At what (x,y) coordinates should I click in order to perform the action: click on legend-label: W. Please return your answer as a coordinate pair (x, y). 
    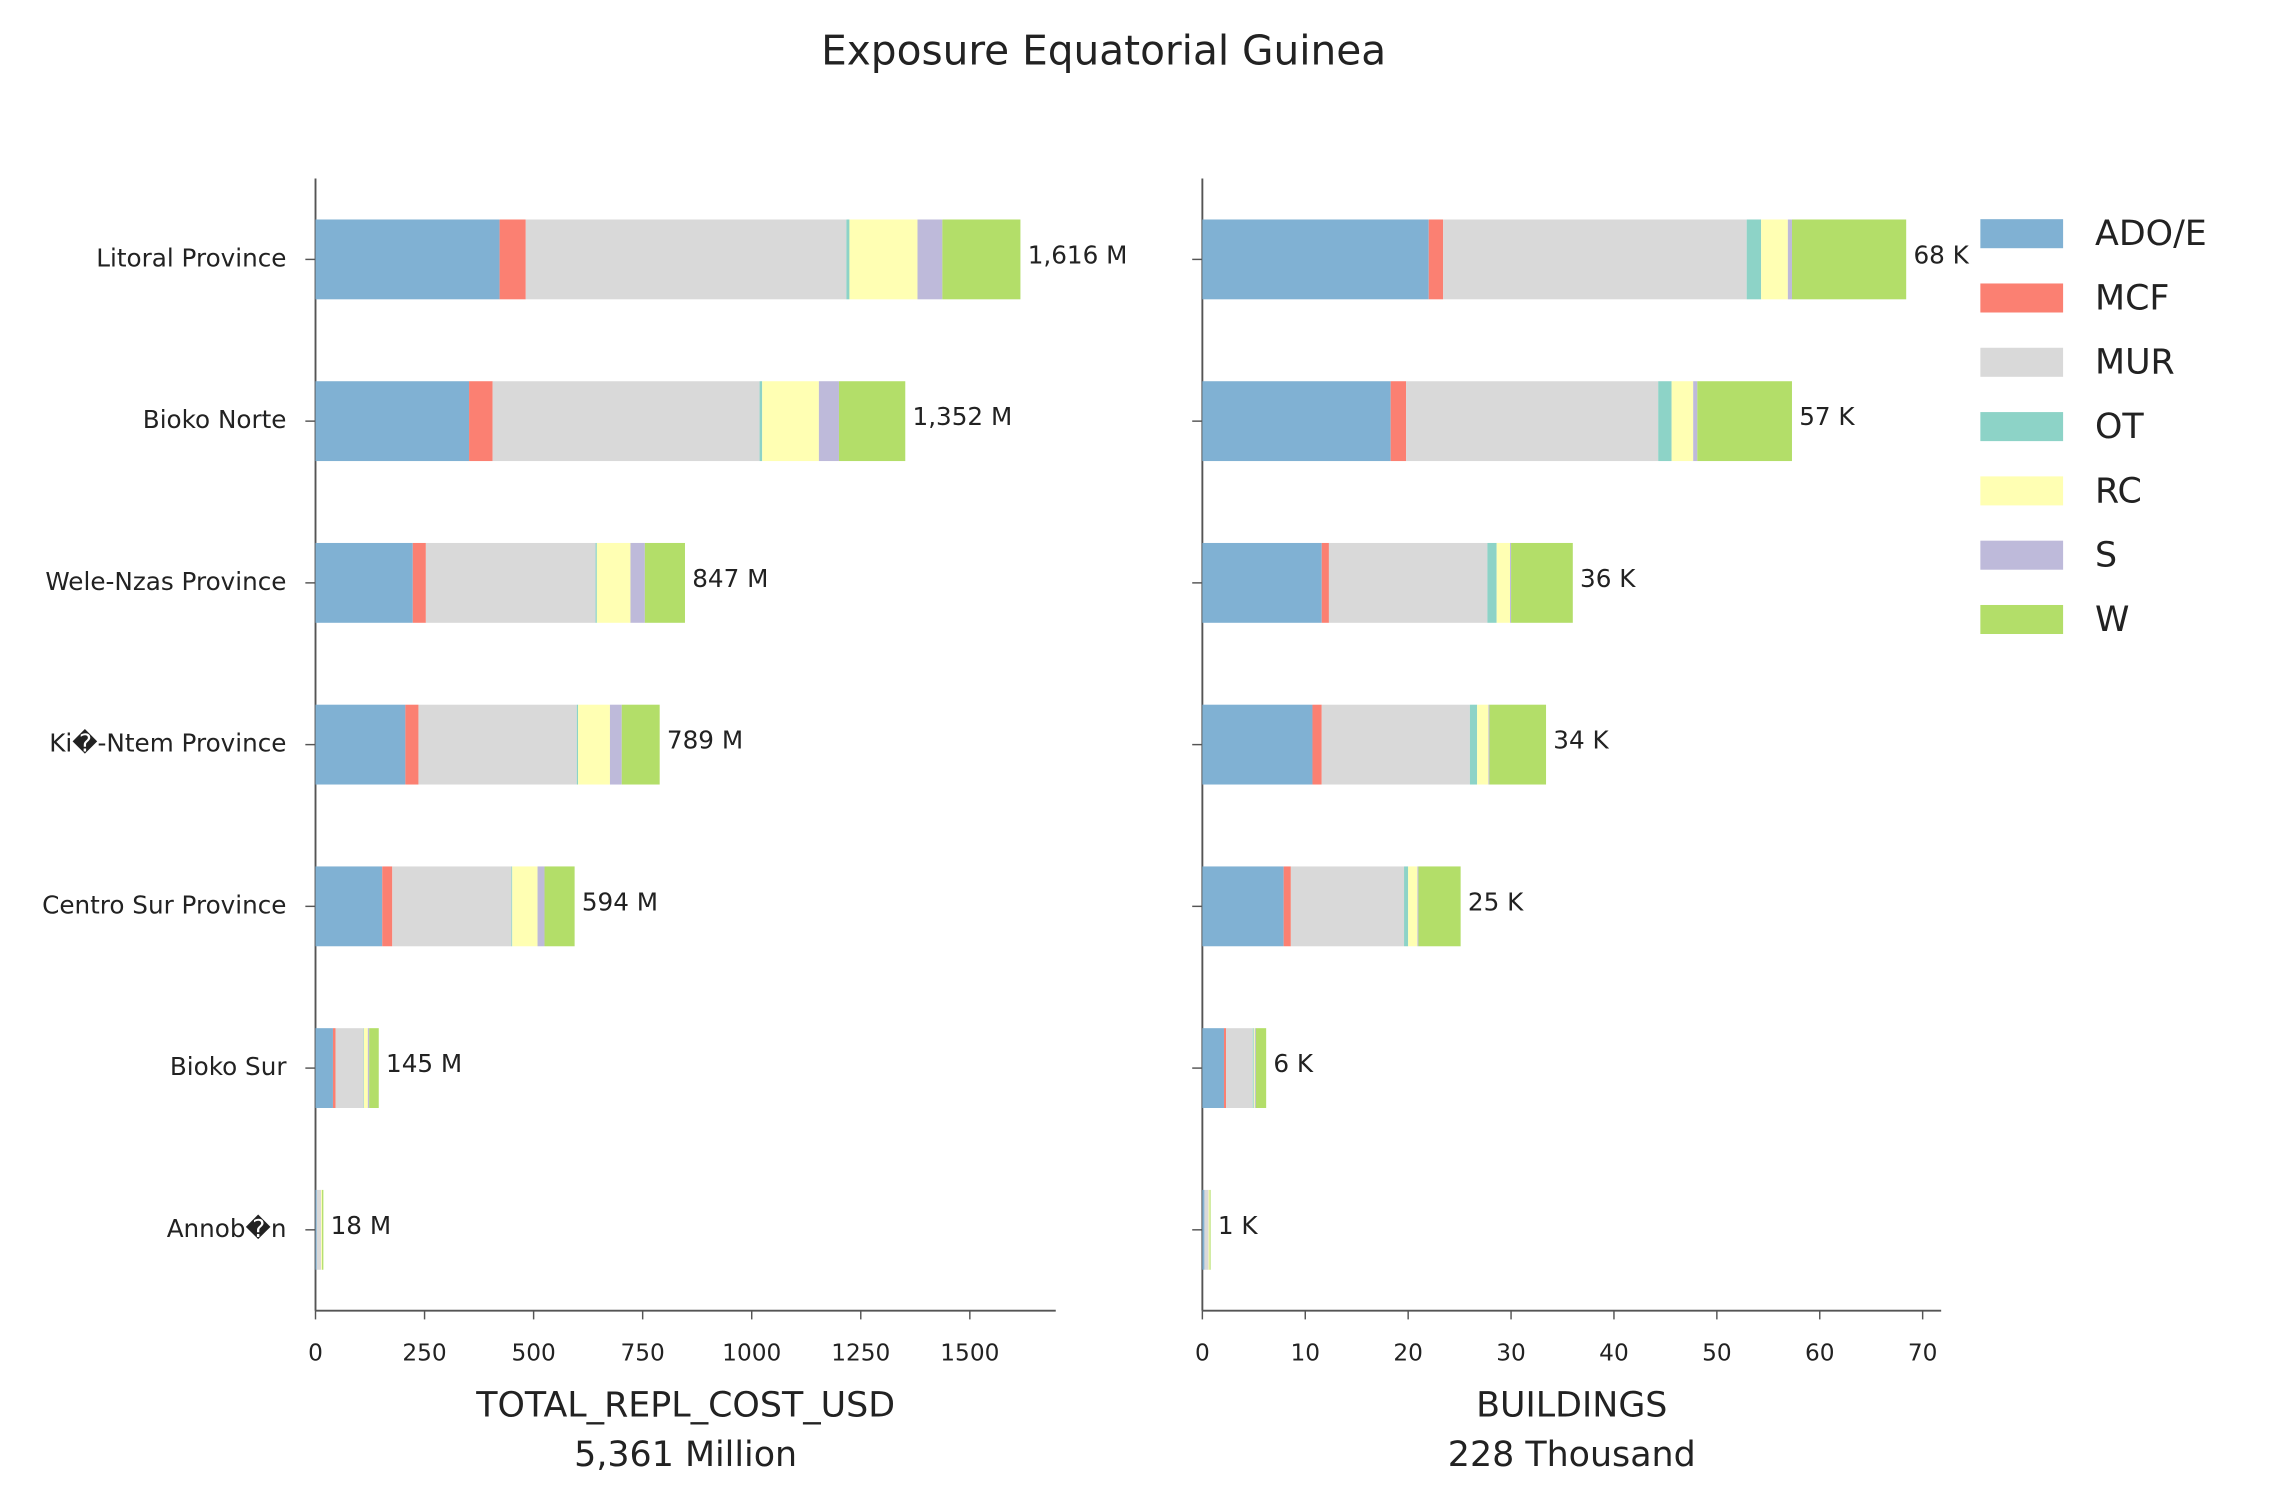
    Looking at the image, I should click on (2112, 620).